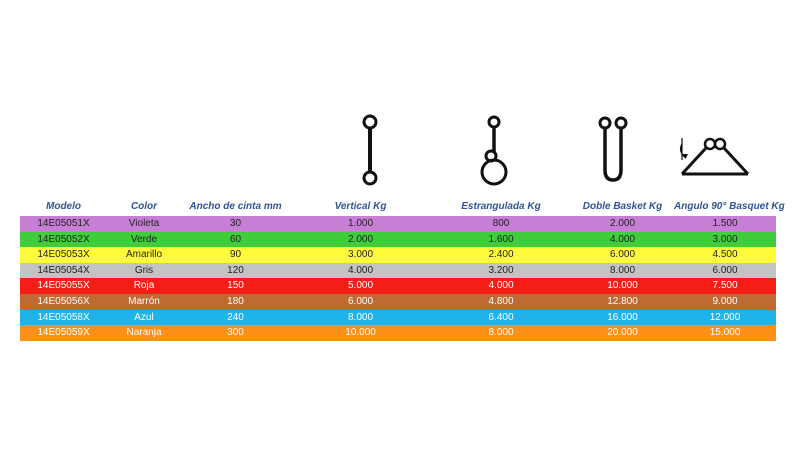 Image resolution: width=800 pixels, height=449 pixels. Describe the element at coordinates (235, 239) in the screenshot. I see `cell-ancho: 60` at that location.